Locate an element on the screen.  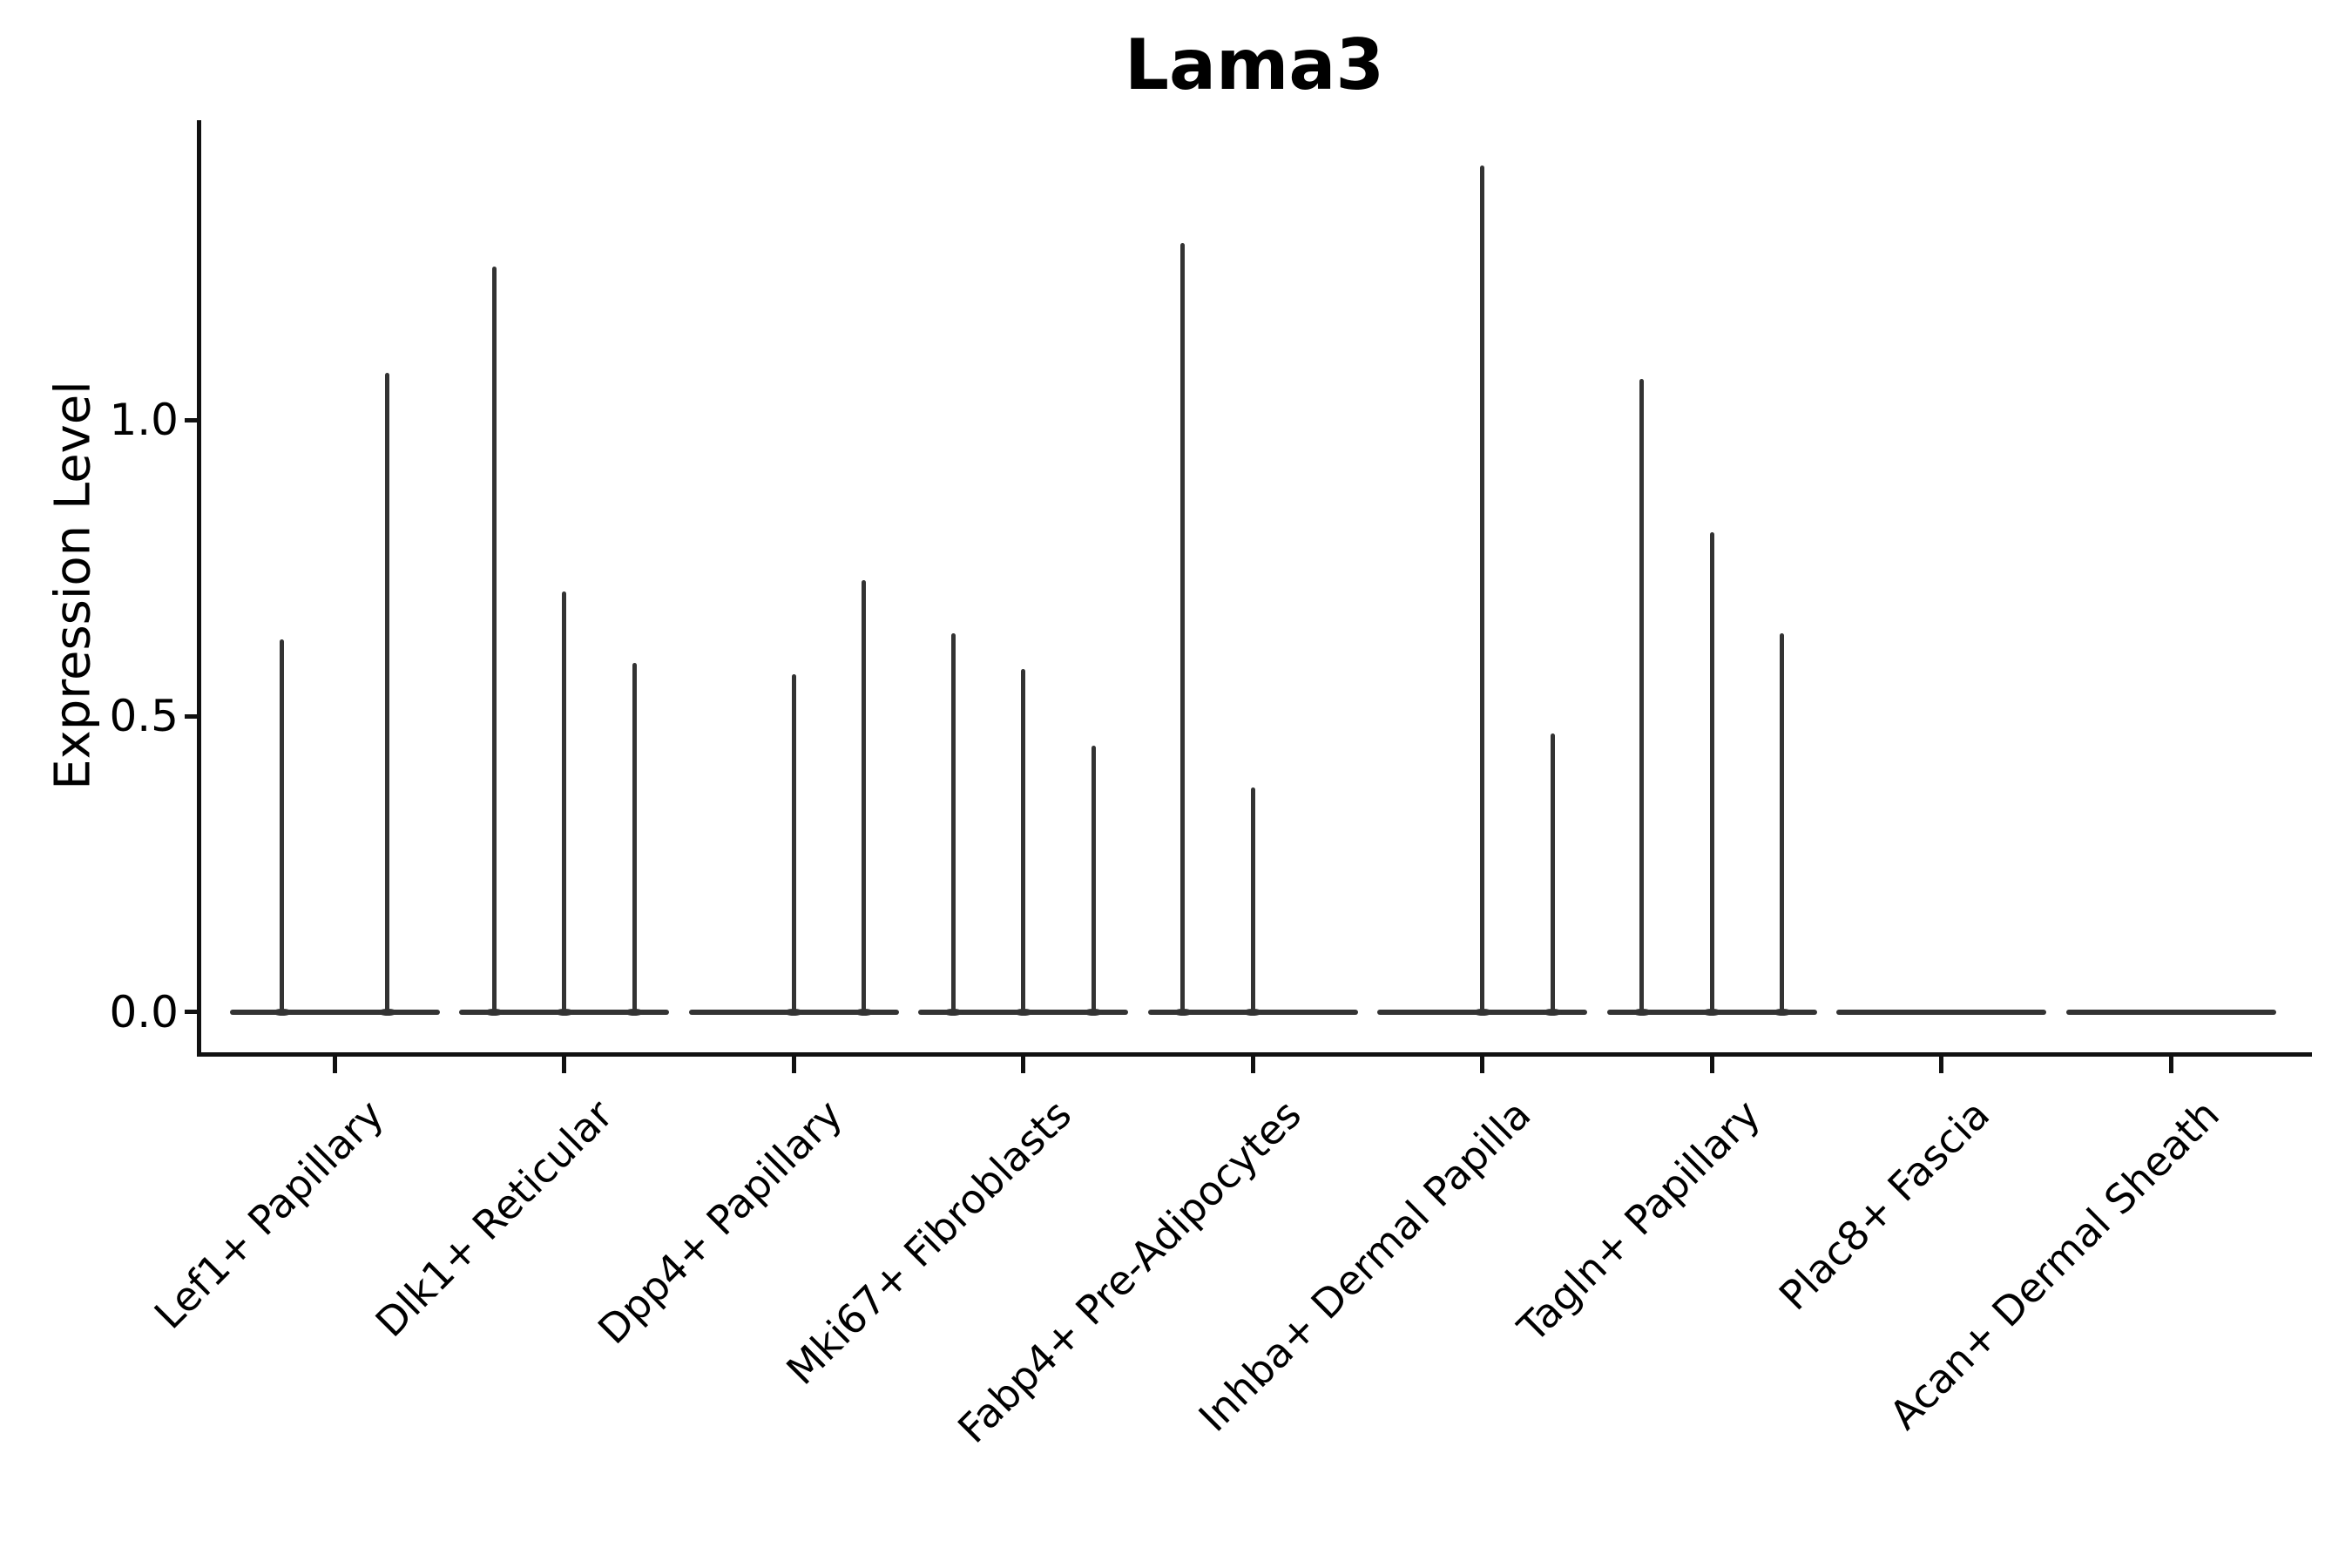
y-tick-label: 1.0 is located at coordinates (144, 420).